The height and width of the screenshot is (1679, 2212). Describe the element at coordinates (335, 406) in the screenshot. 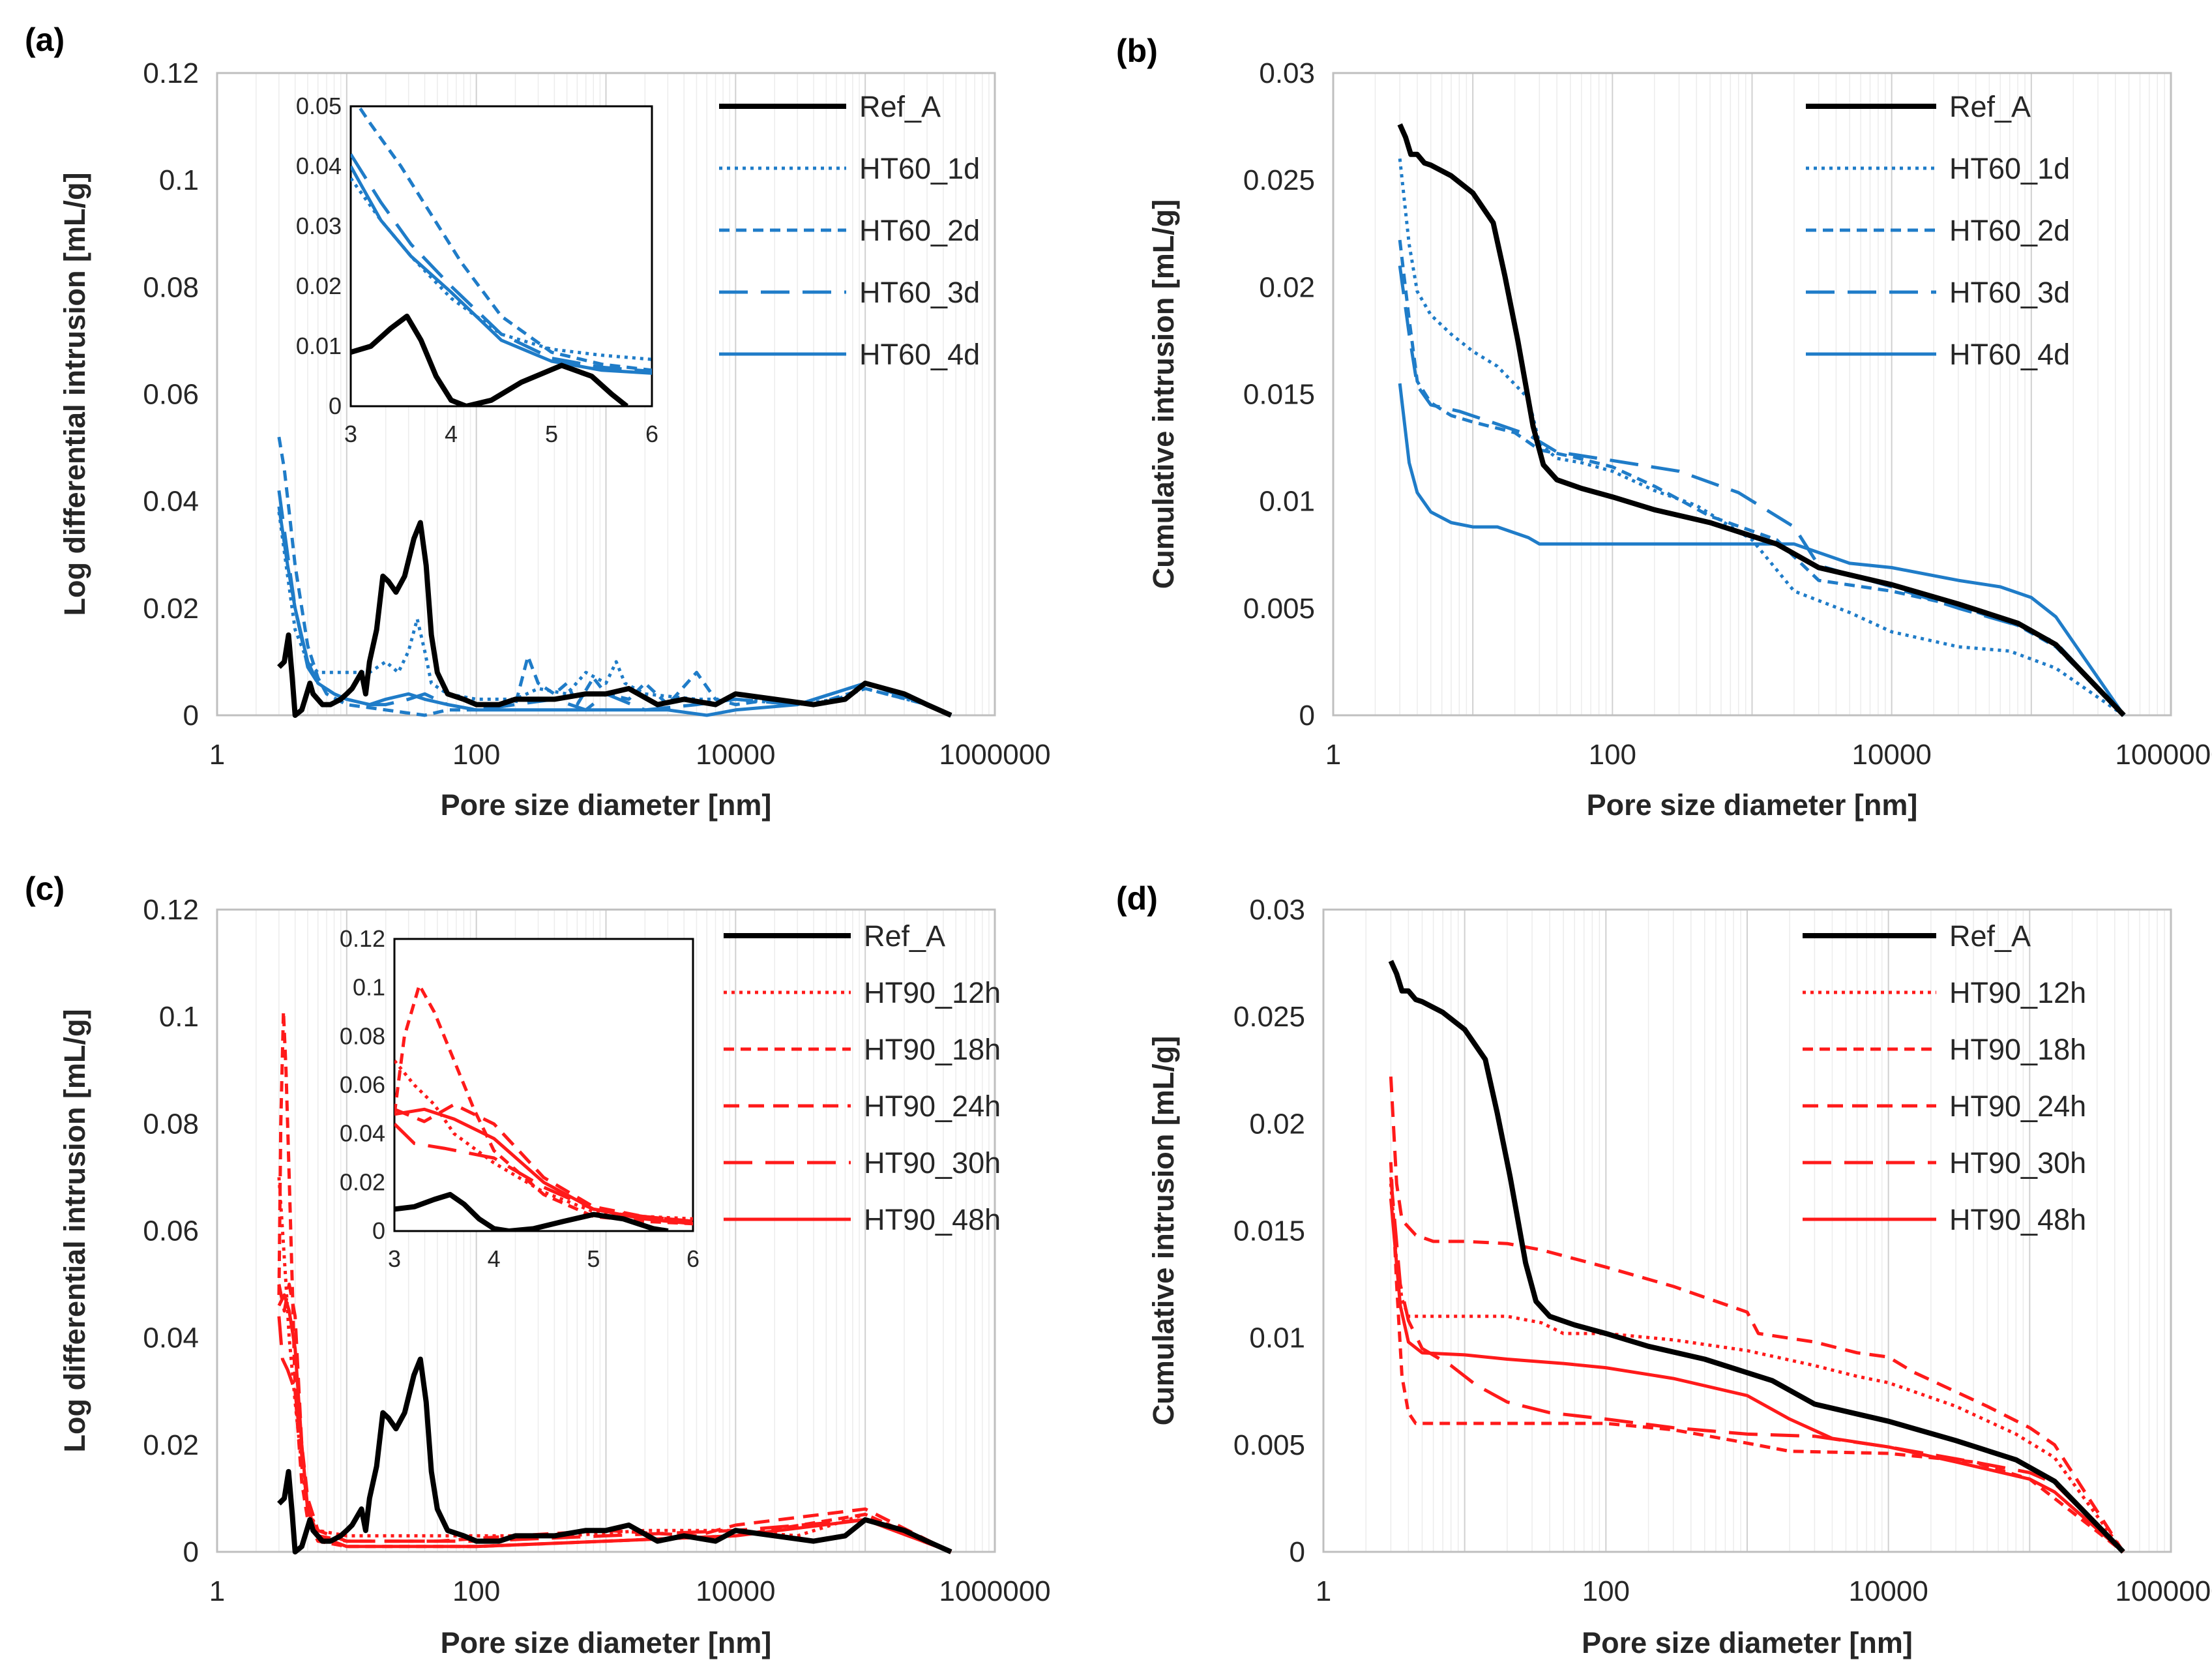

I see `inset-y-tick-label: 0` at that location.